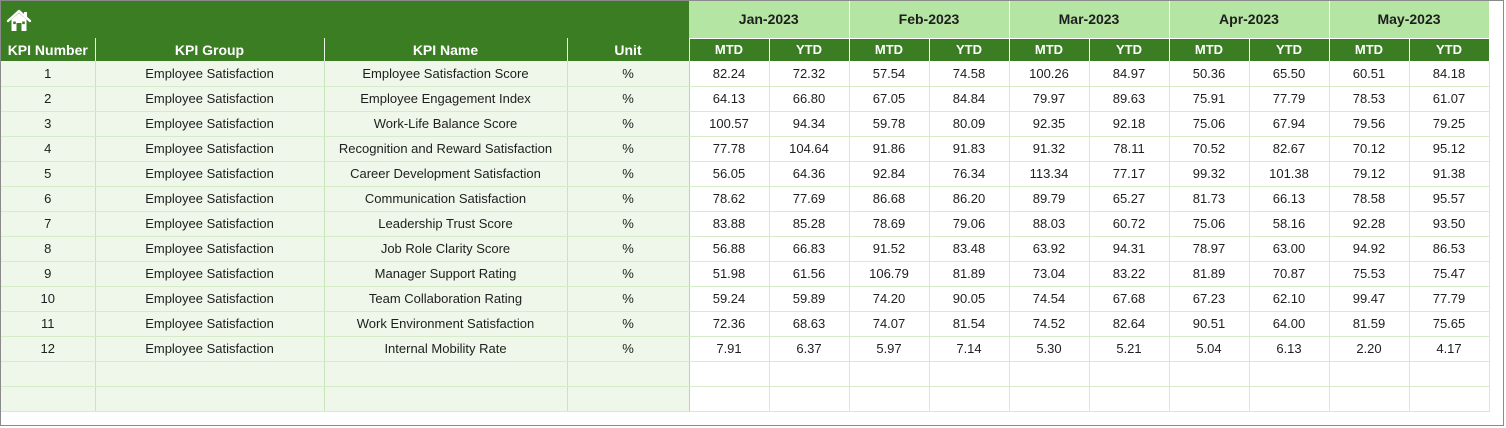 This screenshot has height=428, width=1506. Describe the element at coordinates (1049, 199) in the screenshot. I see `cell-mar-mtd: 89.79` at that location.